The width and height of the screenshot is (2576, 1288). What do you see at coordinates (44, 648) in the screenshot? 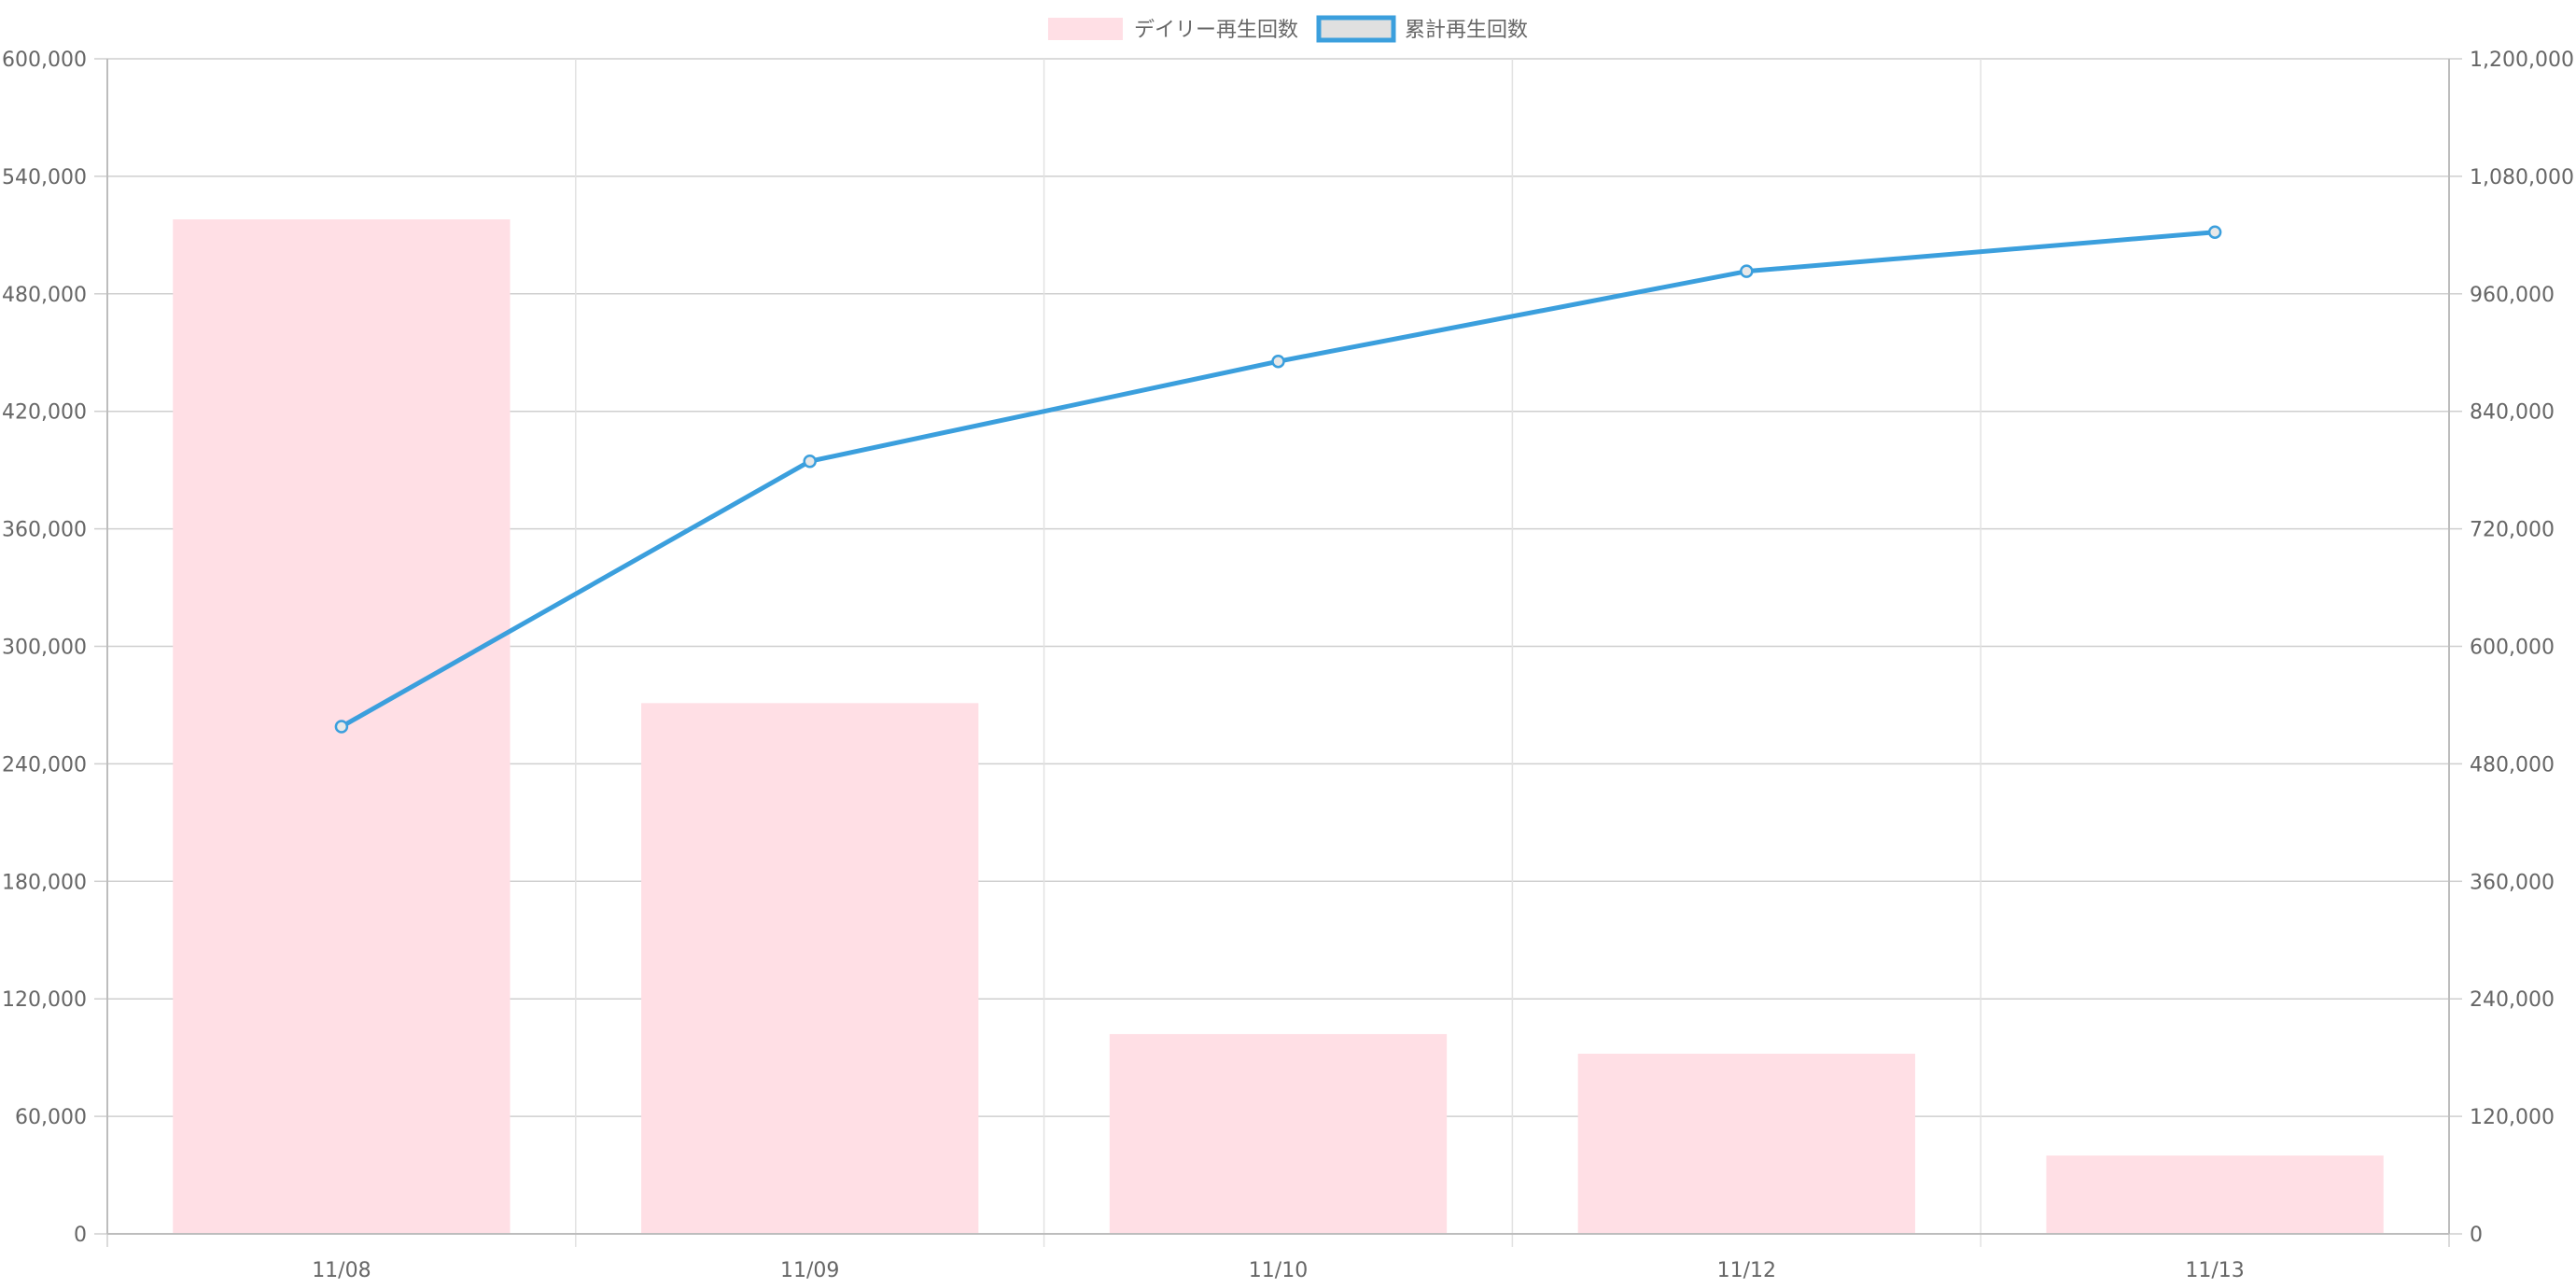
I see `y-left-tick-label: 300,000` at bounding box center [44, 648].